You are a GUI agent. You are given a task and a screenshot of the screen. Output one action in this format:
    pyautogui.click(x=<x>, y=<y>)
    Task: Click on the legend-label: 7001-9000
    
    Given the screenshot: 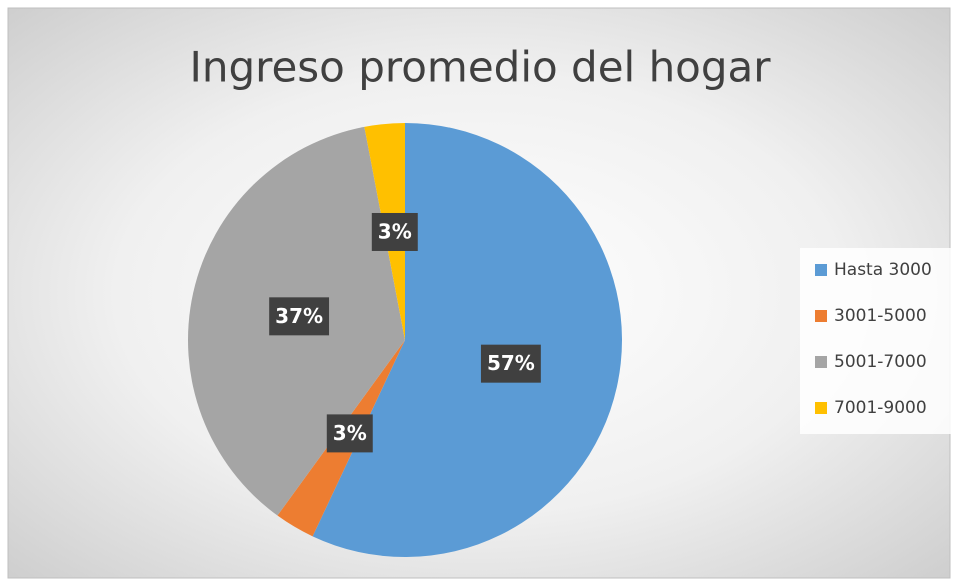 What is the action you would take?
    pyautogui.click(x=880, y=408)
    